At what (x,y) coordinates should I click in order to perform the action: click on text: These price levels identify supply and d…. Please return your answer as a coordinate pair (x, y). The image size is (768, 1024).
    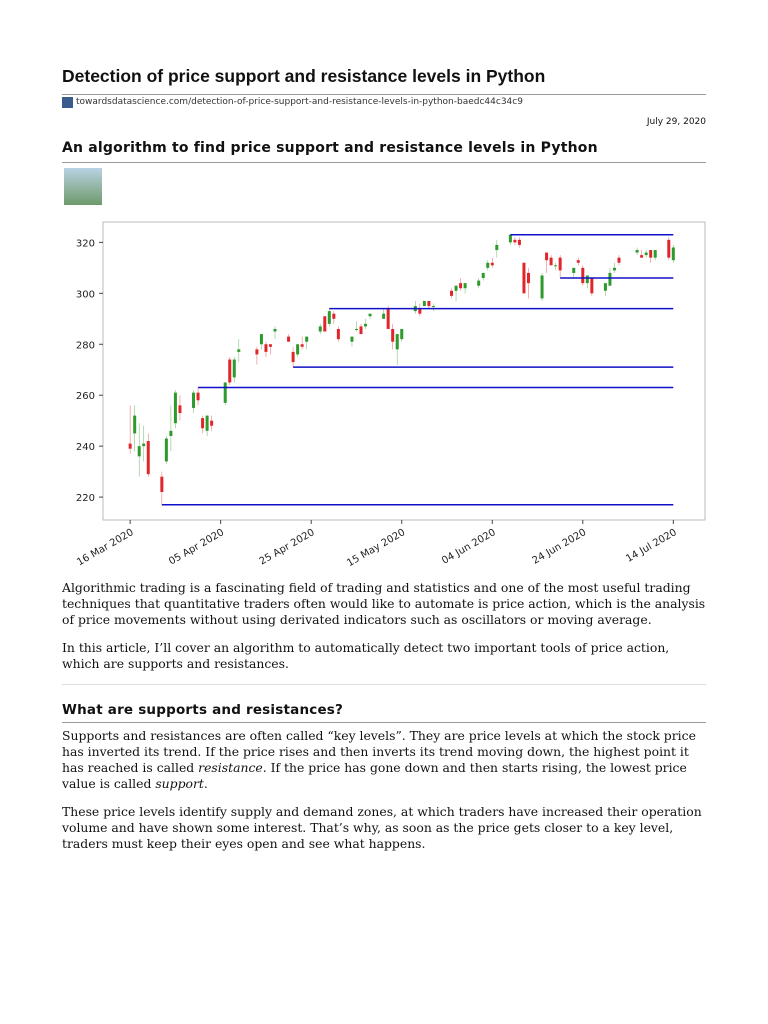
    Looking at the image, I should click on (382, 827).